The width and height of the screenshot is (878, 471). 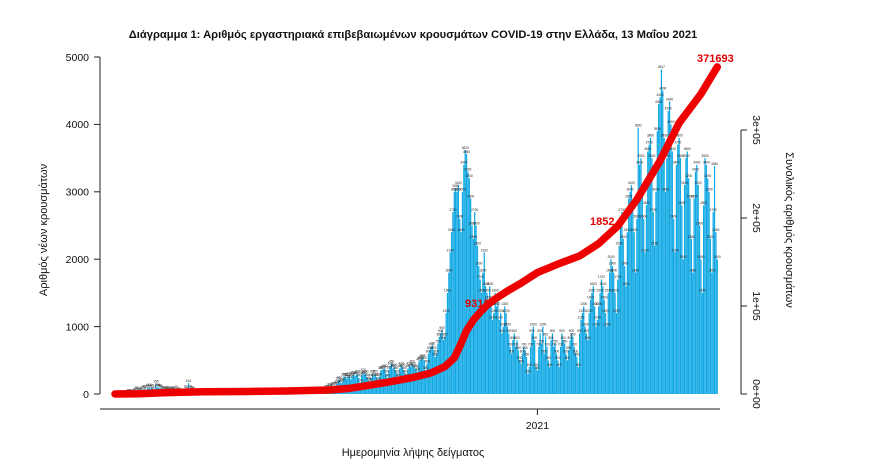 I want to click on bar-value-label: 1800, so click(x=448, y=270).